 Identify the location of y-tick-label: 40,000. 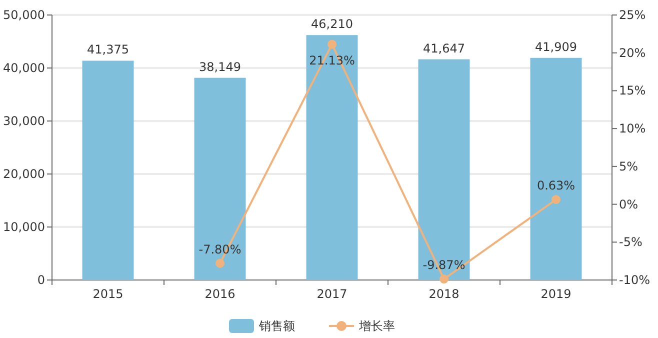
(24, 68).